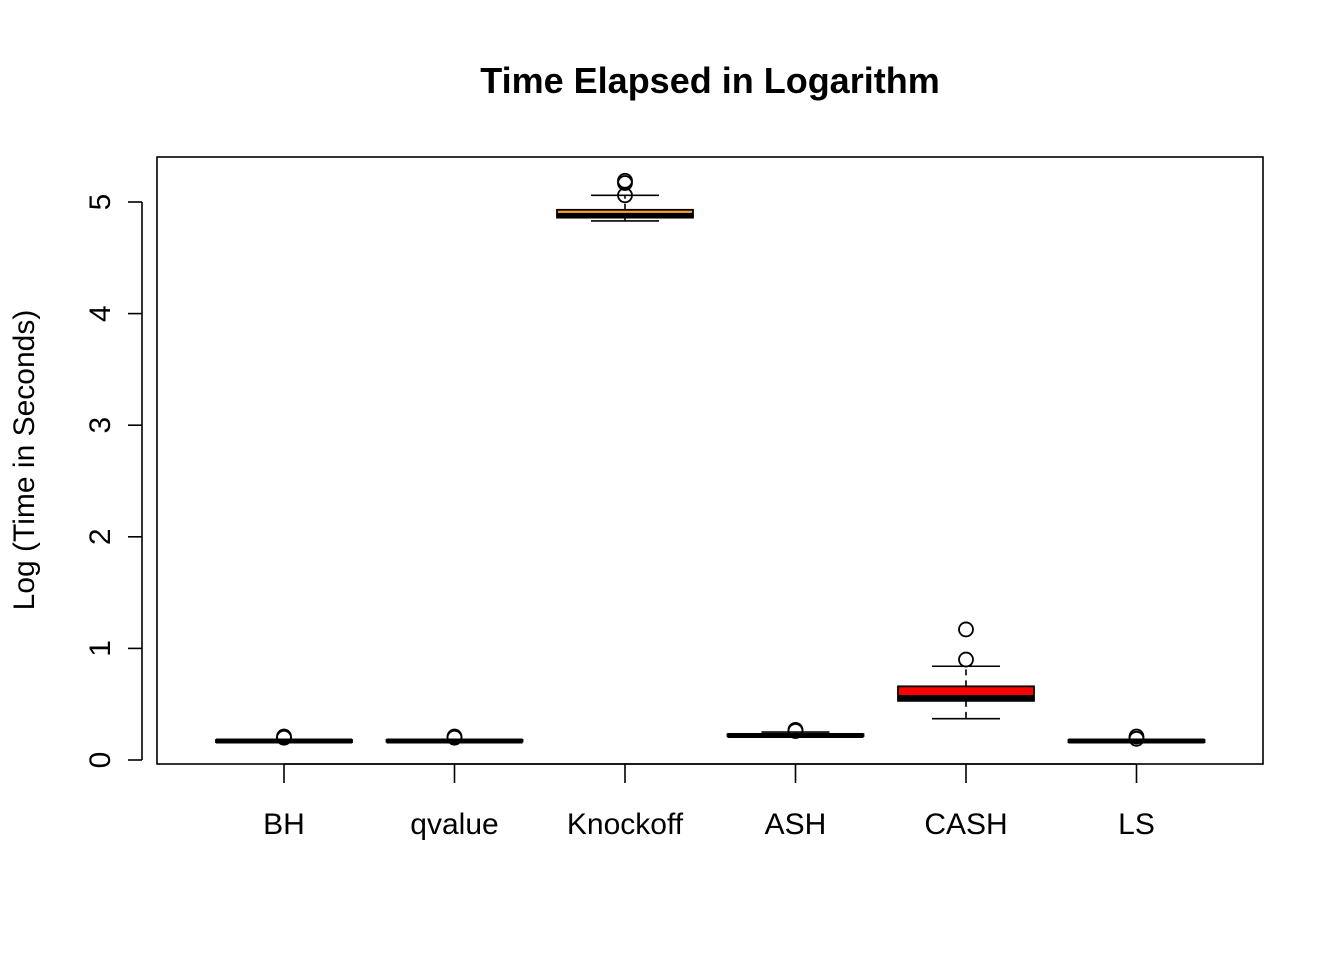 This screenshot has width=1344, height=960. What do you see at coordinates (284, 824) in the screenshot?
I see `x-tick-label: BH` at bounding box center [284, 824].